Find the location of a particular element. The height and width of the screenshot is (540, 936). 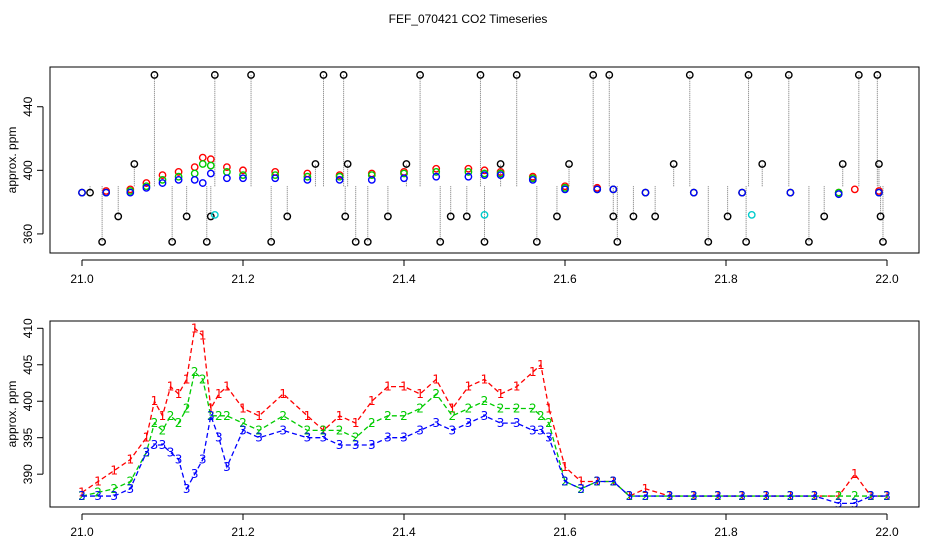

y-tick-label: 405 is located at coordinates (28, 364).